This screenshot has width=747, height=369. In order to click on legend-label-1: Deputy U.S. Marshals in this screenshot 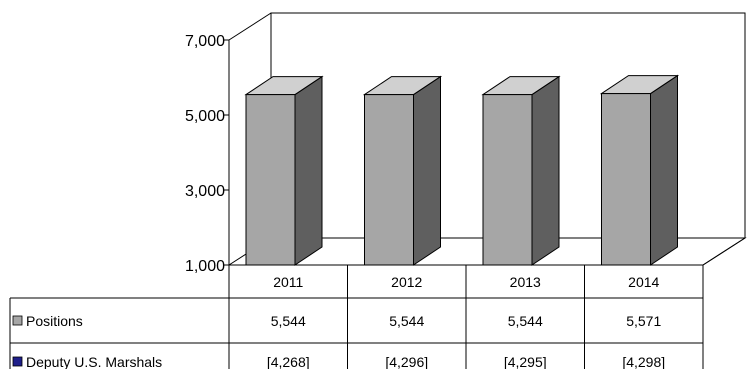, I will do `click(94, 361)`.